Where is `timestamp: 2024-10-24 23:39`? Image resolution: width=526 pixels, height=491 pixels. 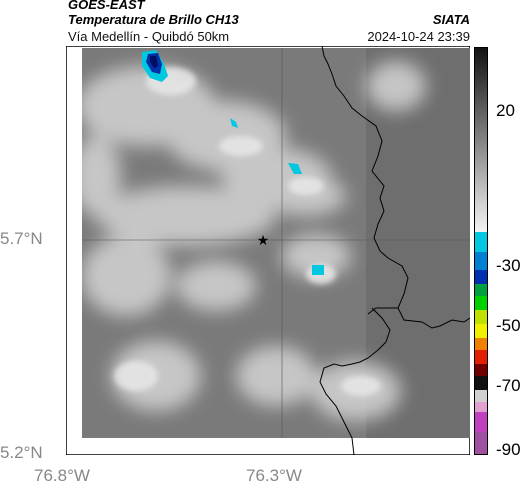
timestamp: 2024-10-24 23:39 is located at coordinates (418, 36).